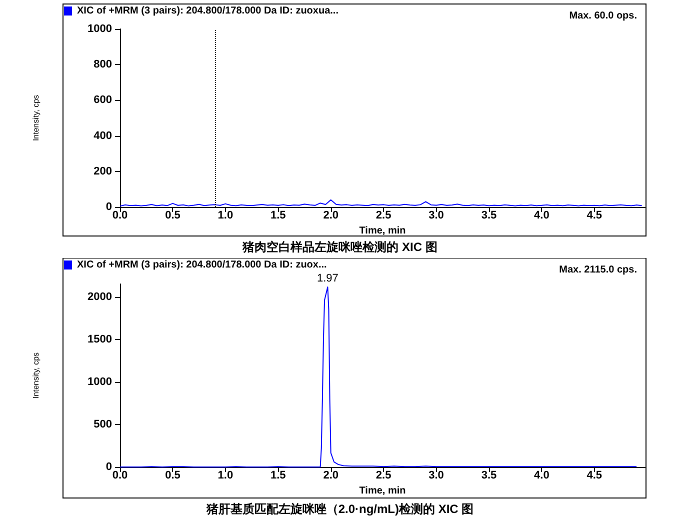 This screenshot has height=528, width=680. Describe the element at coordinates (598, 270) in the screenshot. I see `chart-title: Max. 2115.0 cps.` at that location.